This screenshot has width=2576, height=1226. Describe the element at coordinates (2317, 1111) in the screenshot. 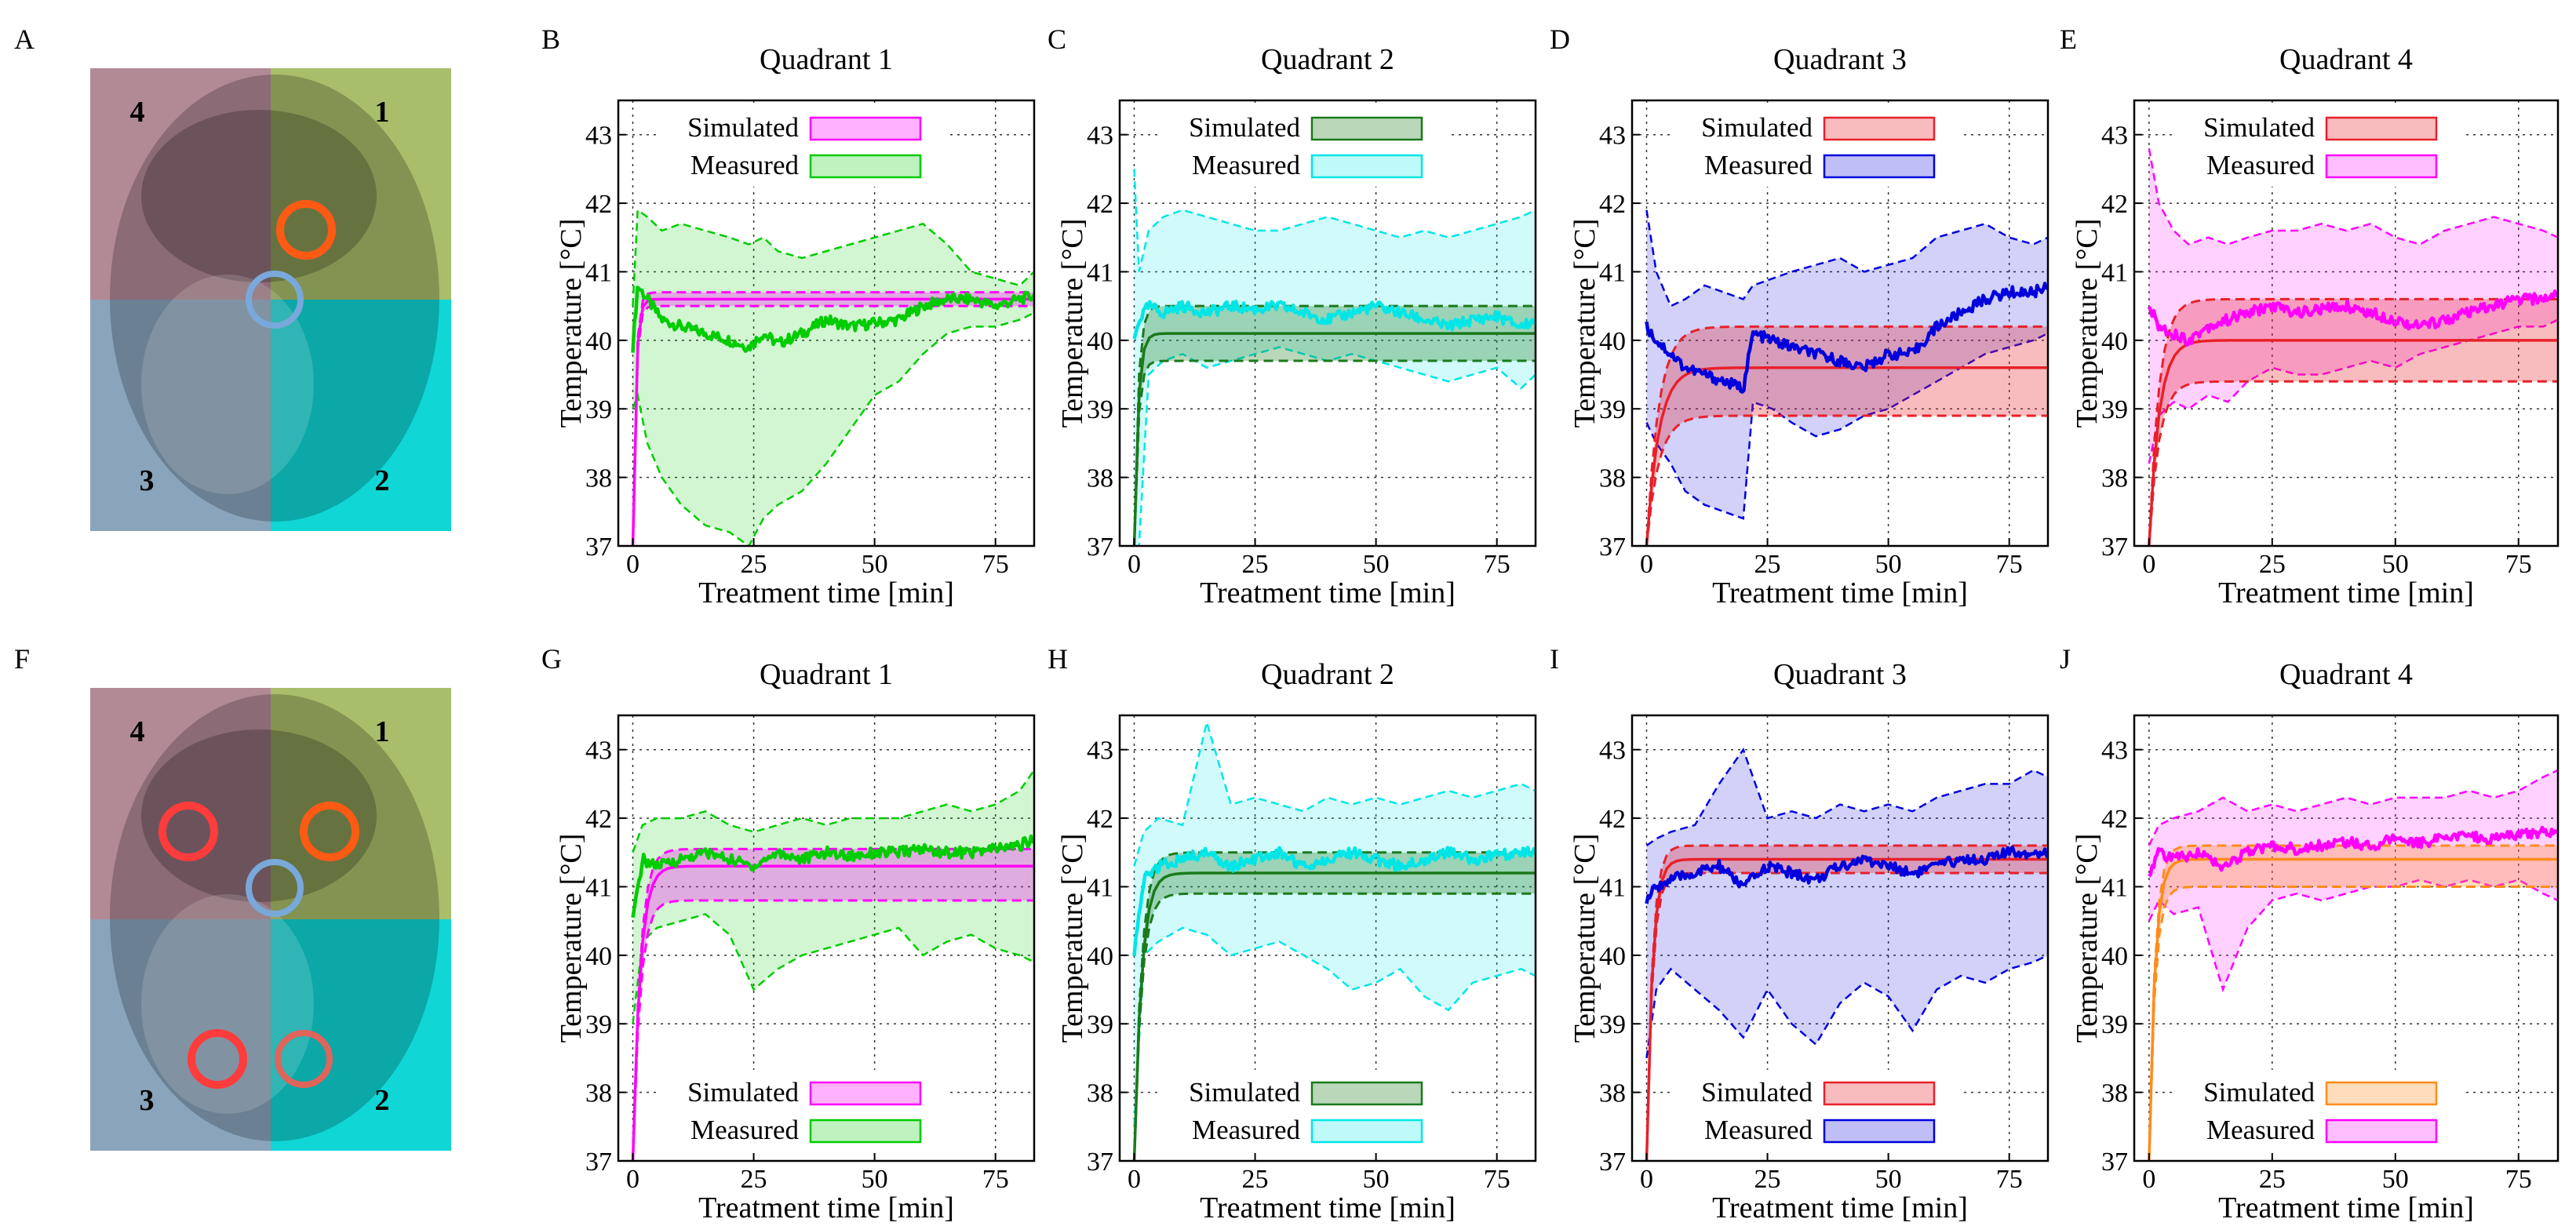

I see `legend: Simulated Measured` at that location.